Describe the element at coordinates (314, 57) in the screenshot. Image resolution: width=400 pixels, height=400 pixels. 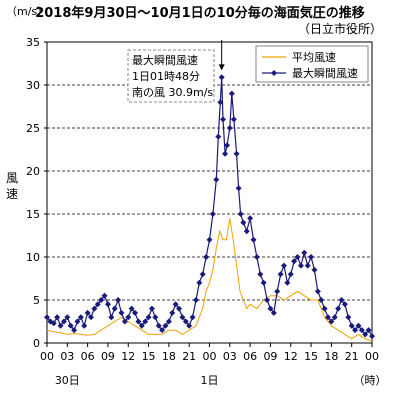
I see `legend-label: 平均風速` at that location.